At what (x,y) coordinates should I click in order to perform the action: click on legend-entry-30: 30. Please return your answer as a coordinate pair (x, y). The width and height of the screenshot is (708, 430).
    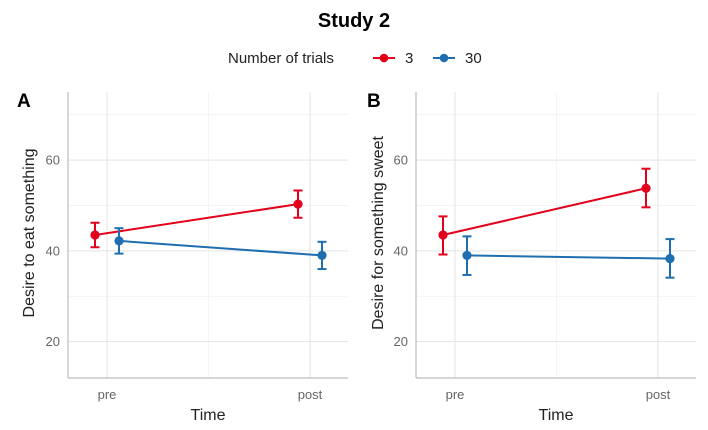
    Looking at the image, I should click on (457, 58).